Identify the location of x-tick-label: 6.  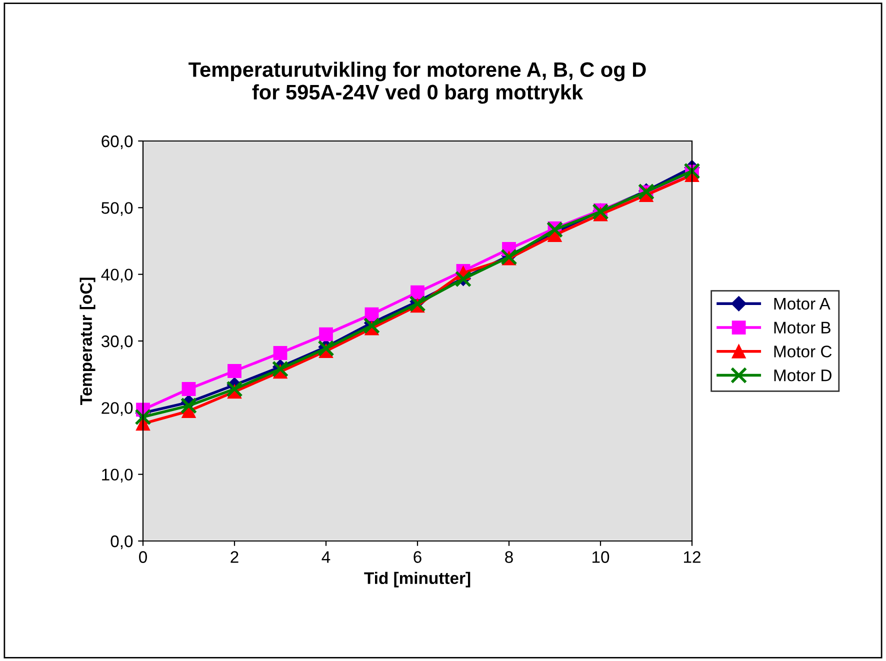
(418, 557).